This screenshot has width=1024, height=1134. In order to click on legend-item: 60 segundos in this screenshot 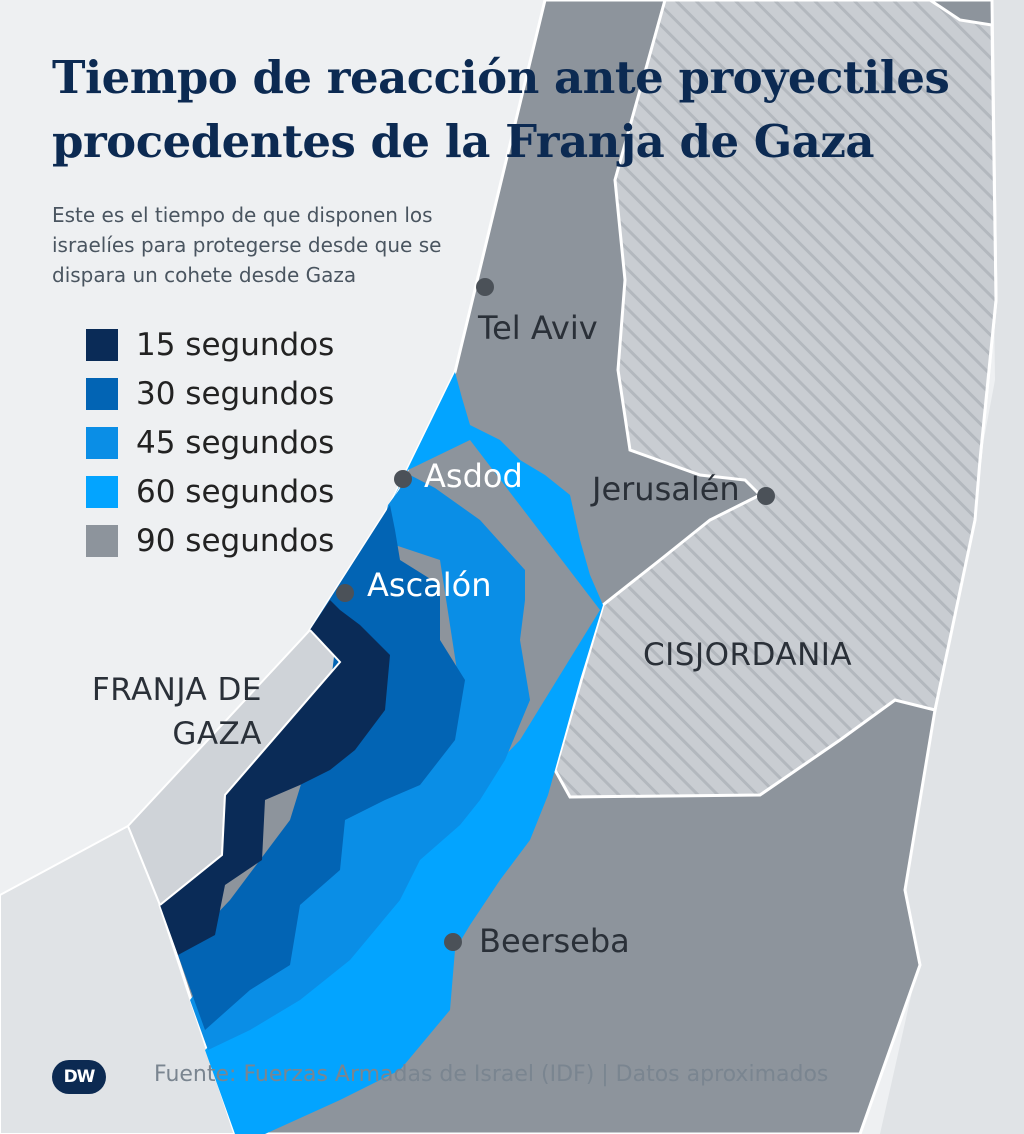, I will do `click(210, 491)`.